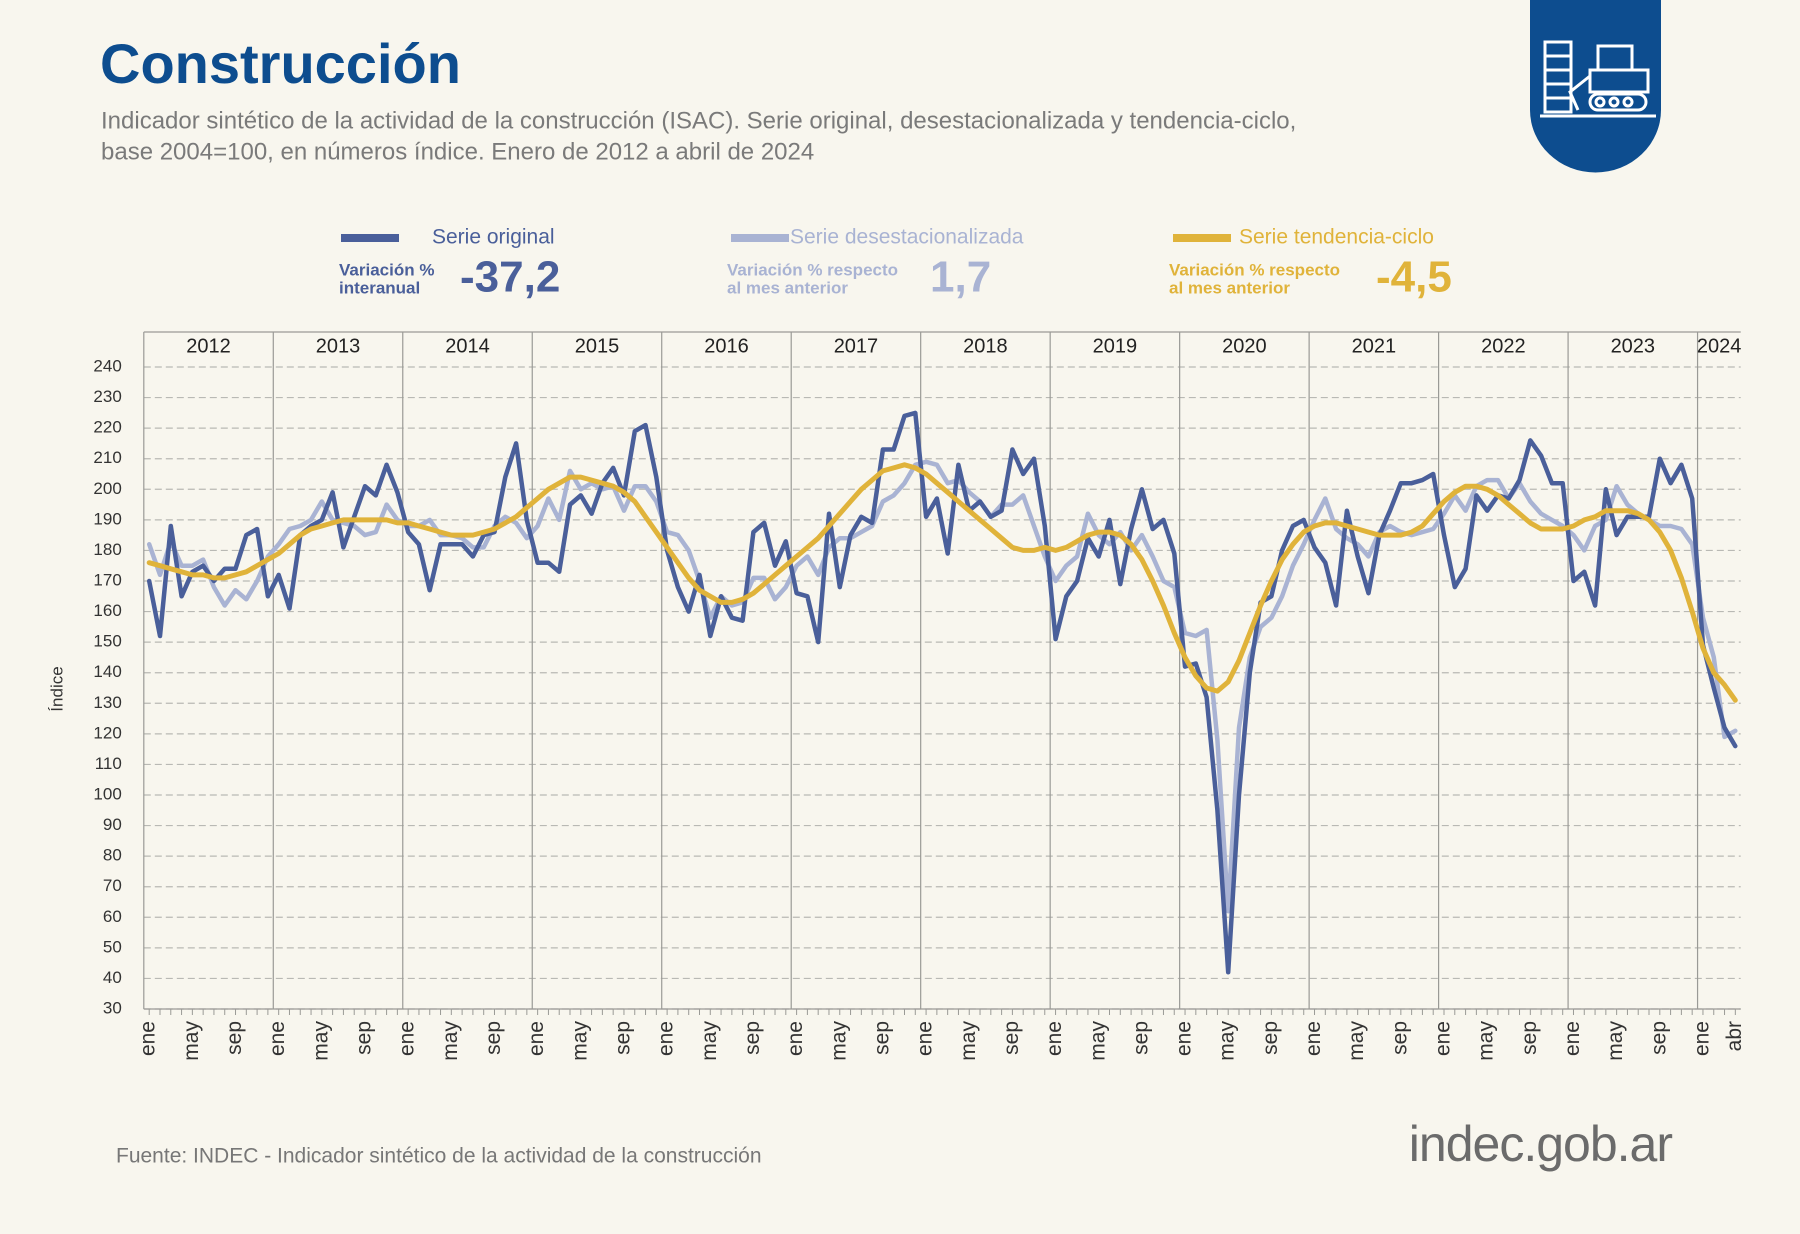  What do you see at coordinates (338, 346) in the screenshot?
I see `year-label: 2013` at bounding box center [338, 346].